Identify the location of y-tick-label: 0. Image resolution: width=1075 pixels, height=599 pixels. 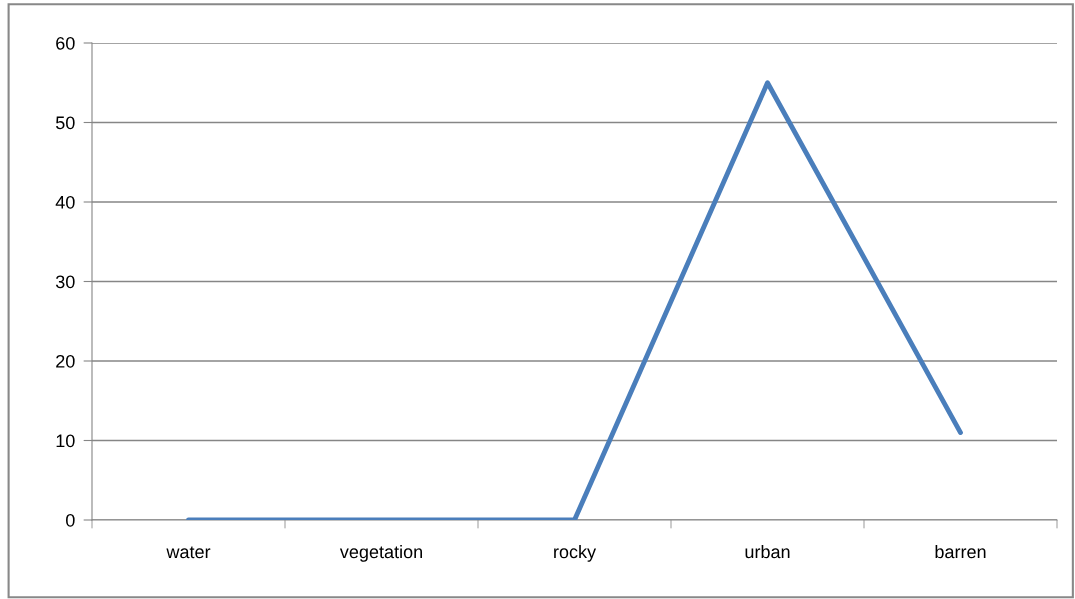
(70, 520).